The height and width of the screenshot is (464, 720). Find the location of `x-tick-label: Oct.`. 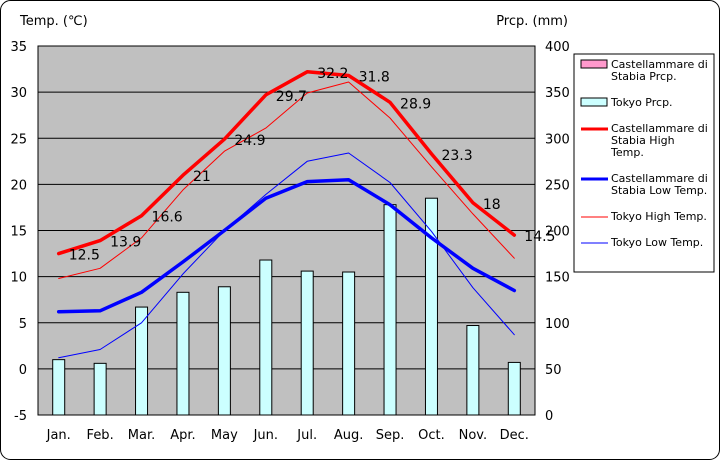

x-tick-label: Oct. is located at coordinates (431, 435).